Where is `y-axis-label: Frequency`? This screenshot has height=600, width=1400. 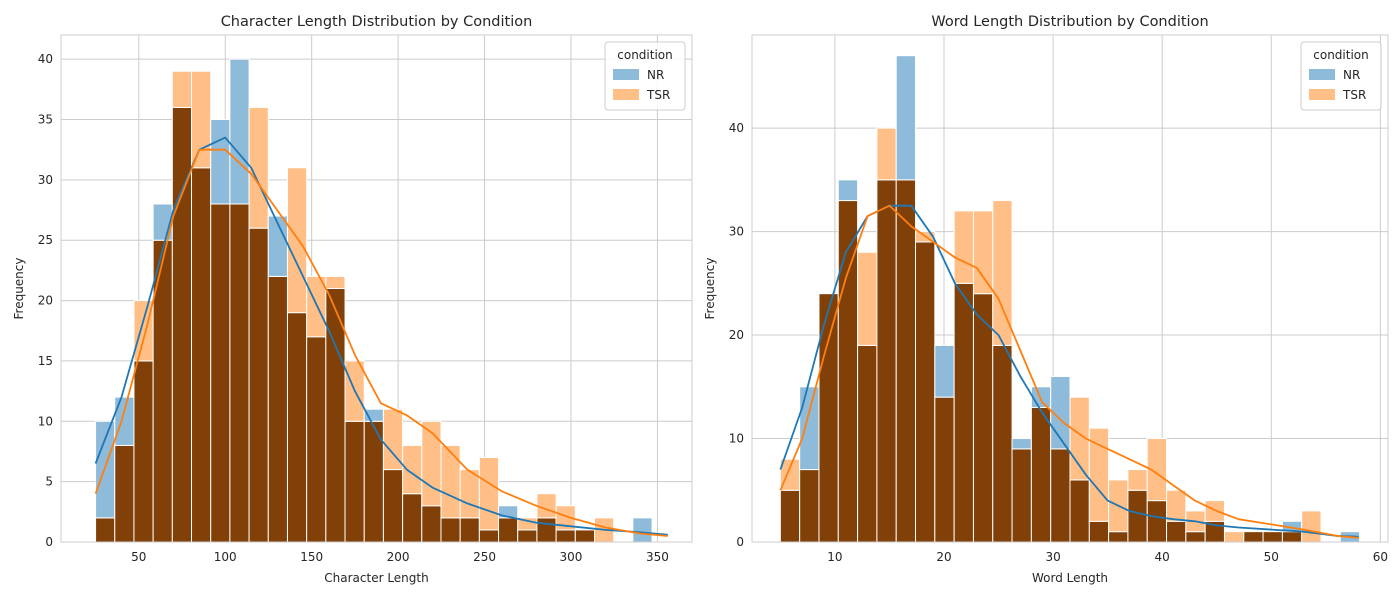
y-axis-label: Frequency is located at coordinates (710, 289).